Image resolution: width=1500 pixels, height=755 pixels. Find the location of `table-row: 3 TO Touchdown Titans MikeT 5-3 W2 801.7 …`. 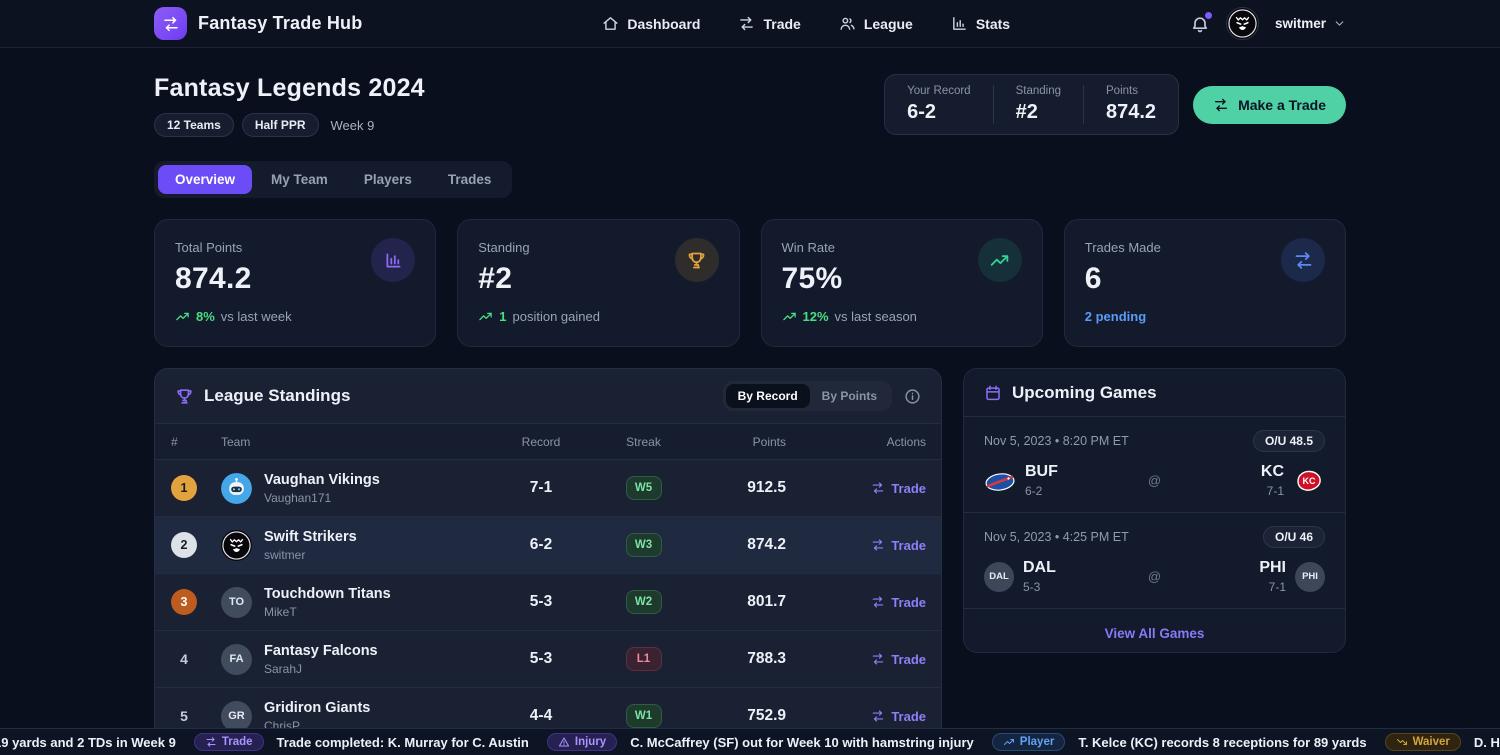

table-row: 3 TO Touchdown Titans MikeT 5-3 W2 801.7 … is located at coordinates (548, 601).